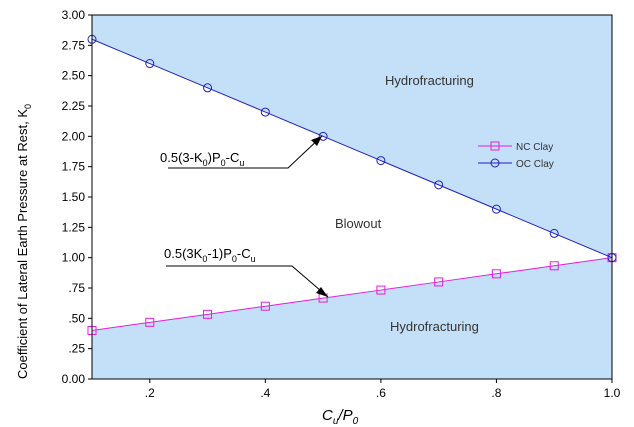 This screenshot has height=427, width=634. Describe the element at coordinates (74, 45) in the screenshot. I see `y-tick-label-11: 2.75` at that location.